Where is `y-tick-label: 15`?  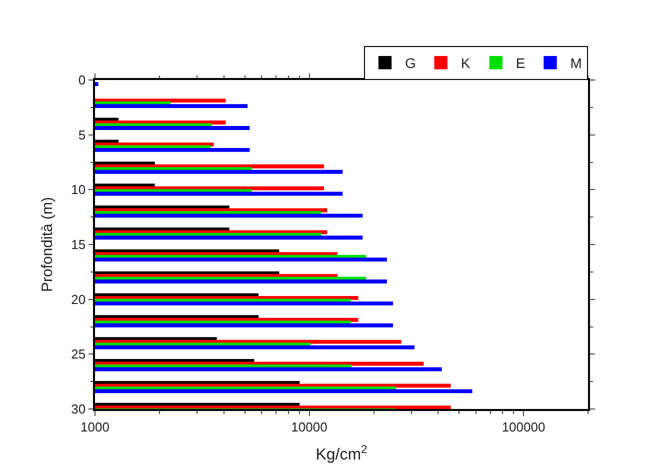
y-tick-label: 15 is located at coordinates (78, 244).